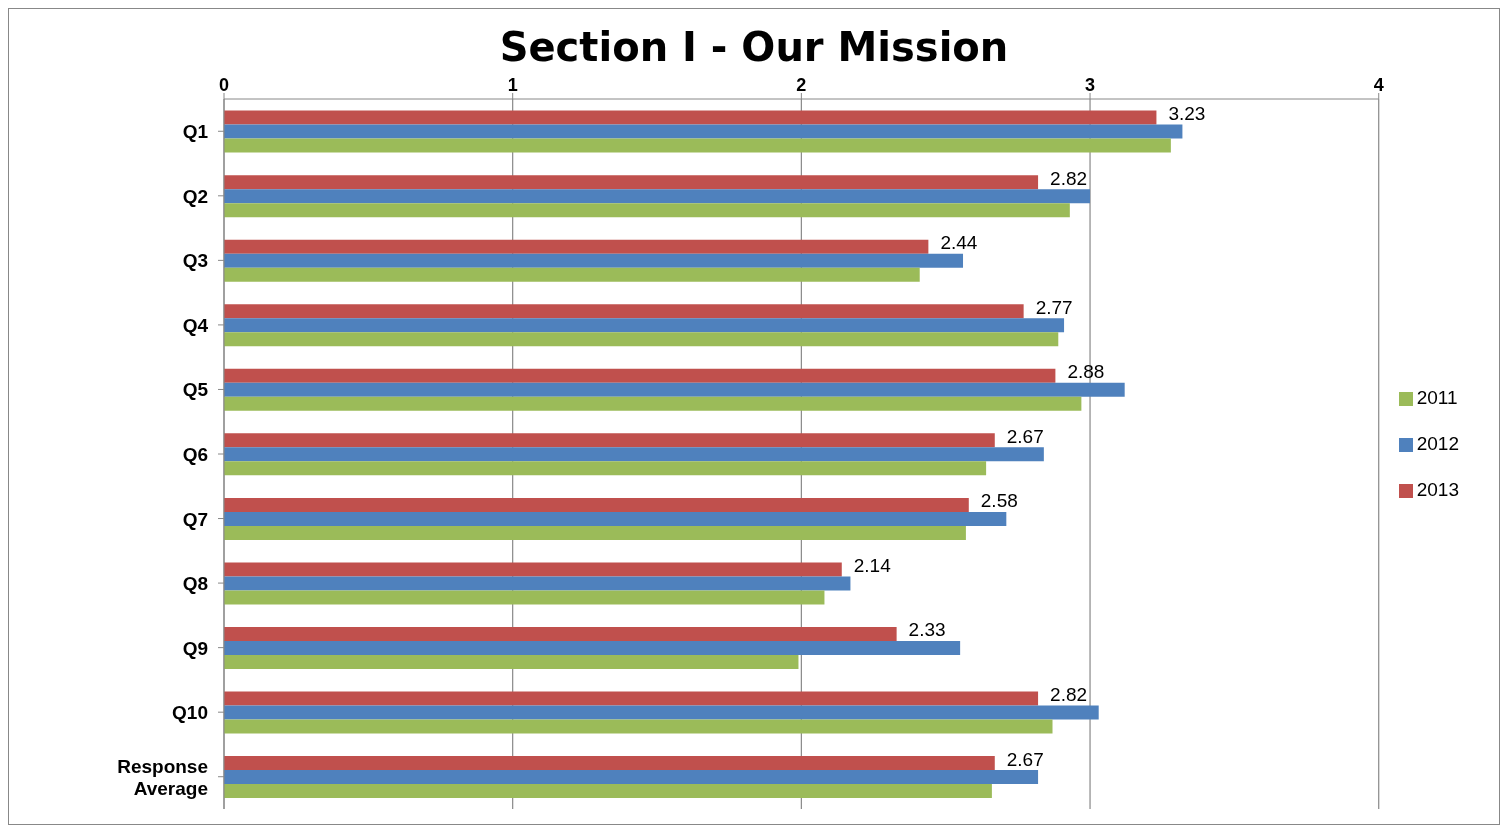 The height and width of the screenshot is (833, 1507). What do you see at coordinates (872, 565) in the screenshot?
I see `data-label: 2.14` at bounding box center [872, 565].